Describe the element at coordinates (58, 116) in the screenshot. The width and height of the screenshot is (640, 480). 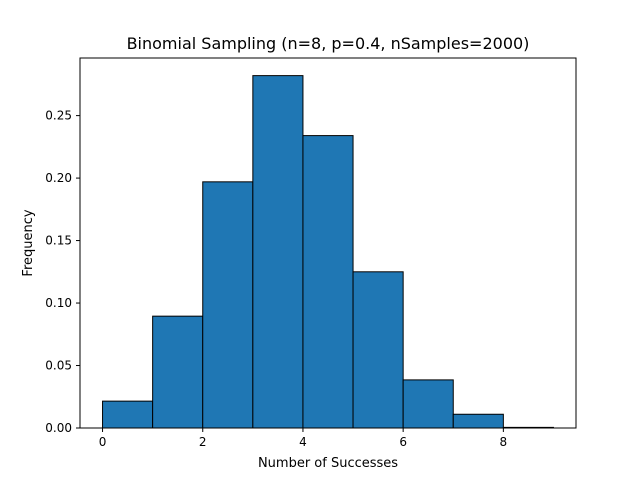
I see `y-tick-label: 0.25` at that location.